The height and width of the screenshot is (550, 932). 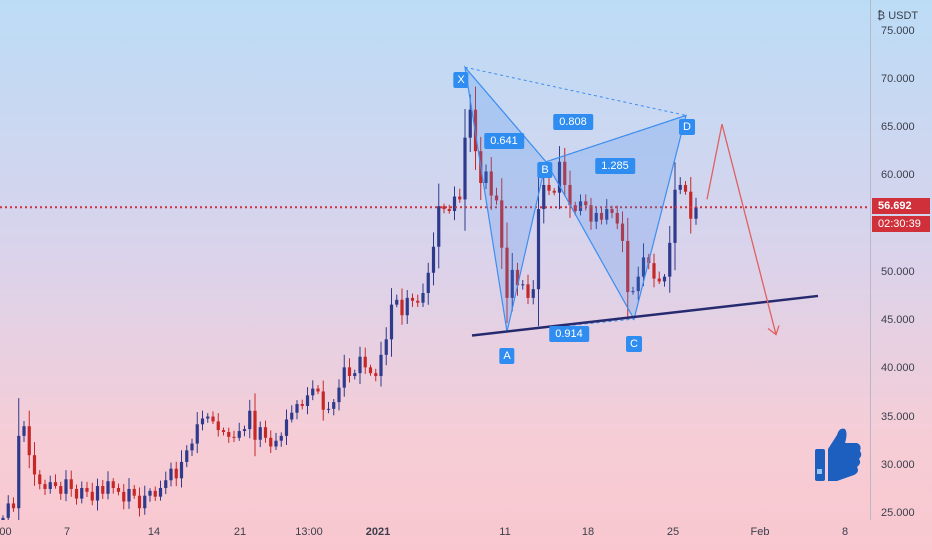 I want to click on point-label-b: B, so click(x=545, y=170).